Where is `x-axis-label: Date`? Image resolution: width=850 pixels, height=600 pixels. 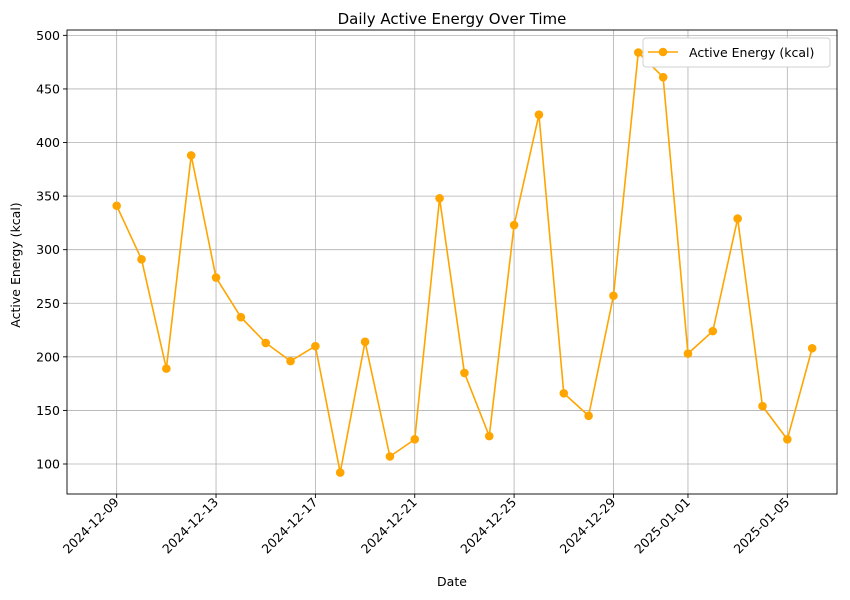
x-axis-label: Date is located at coordinates (452, 581).